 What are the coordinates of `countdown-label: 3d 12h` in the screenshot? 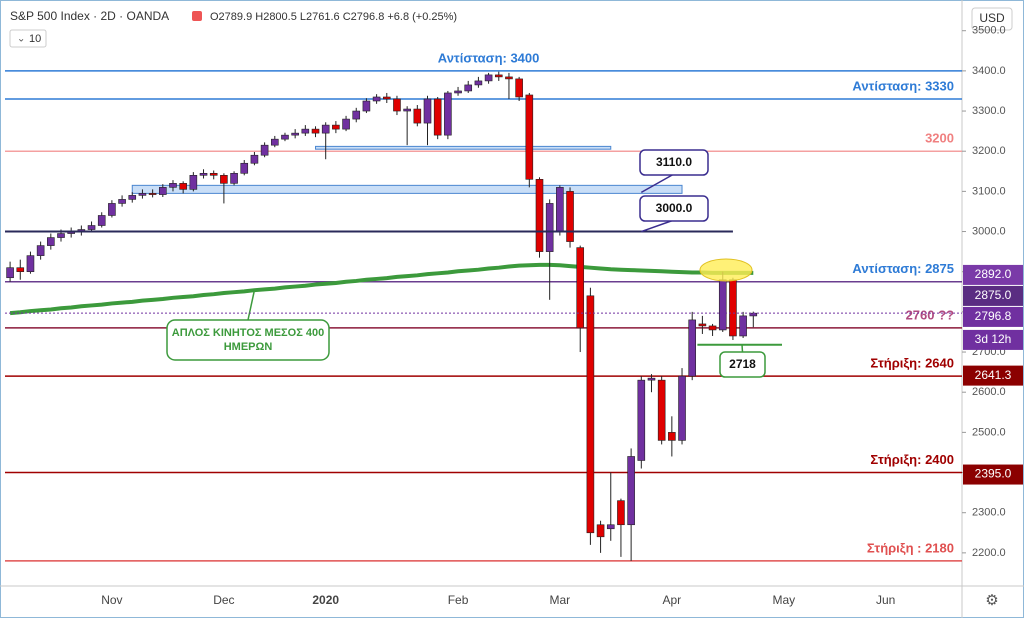 It's located at (993, 339).